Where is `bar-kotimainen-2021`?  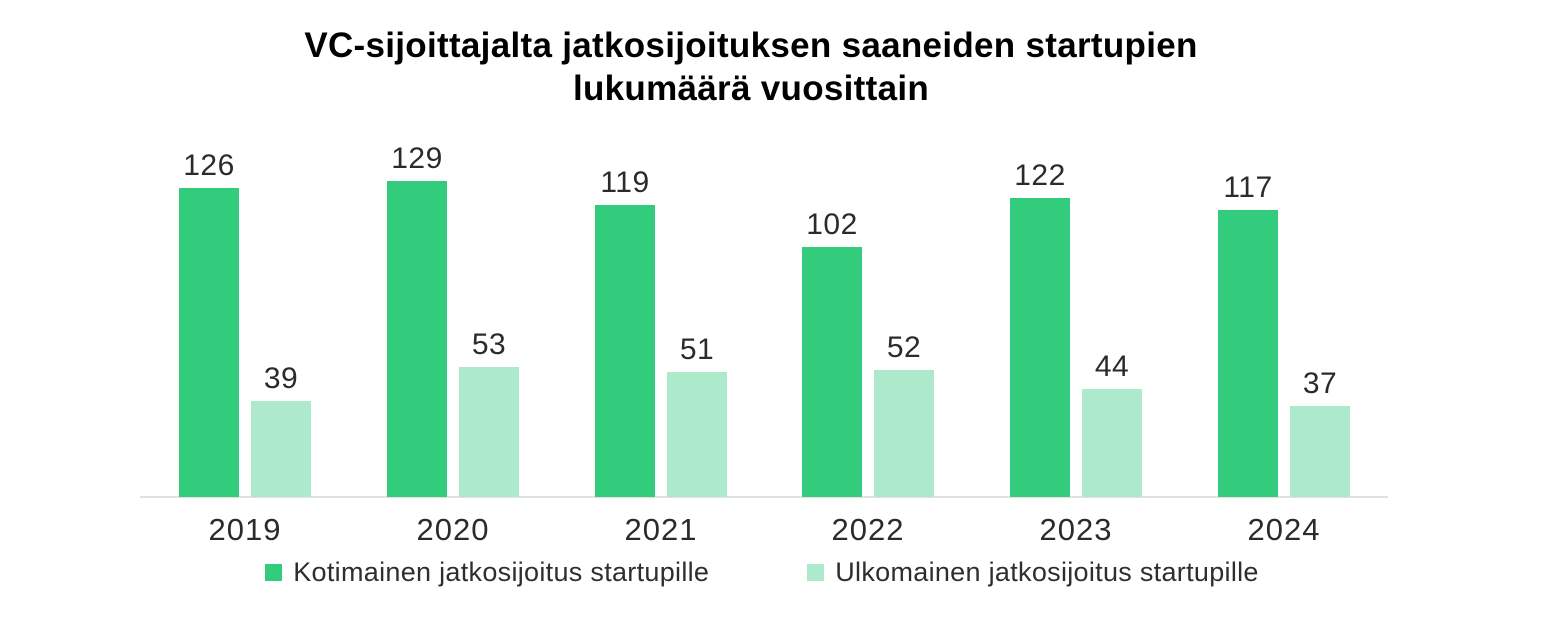 bar-kotimainen-2021 is located at coordinates (625, 351).